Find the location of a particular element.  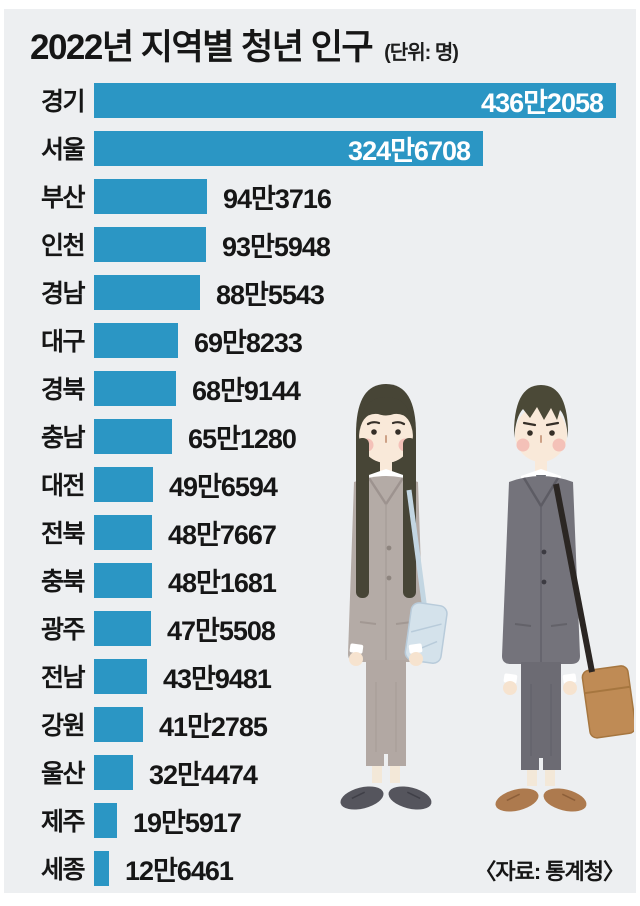

woman-fringe is located at coordinates (386, 416).